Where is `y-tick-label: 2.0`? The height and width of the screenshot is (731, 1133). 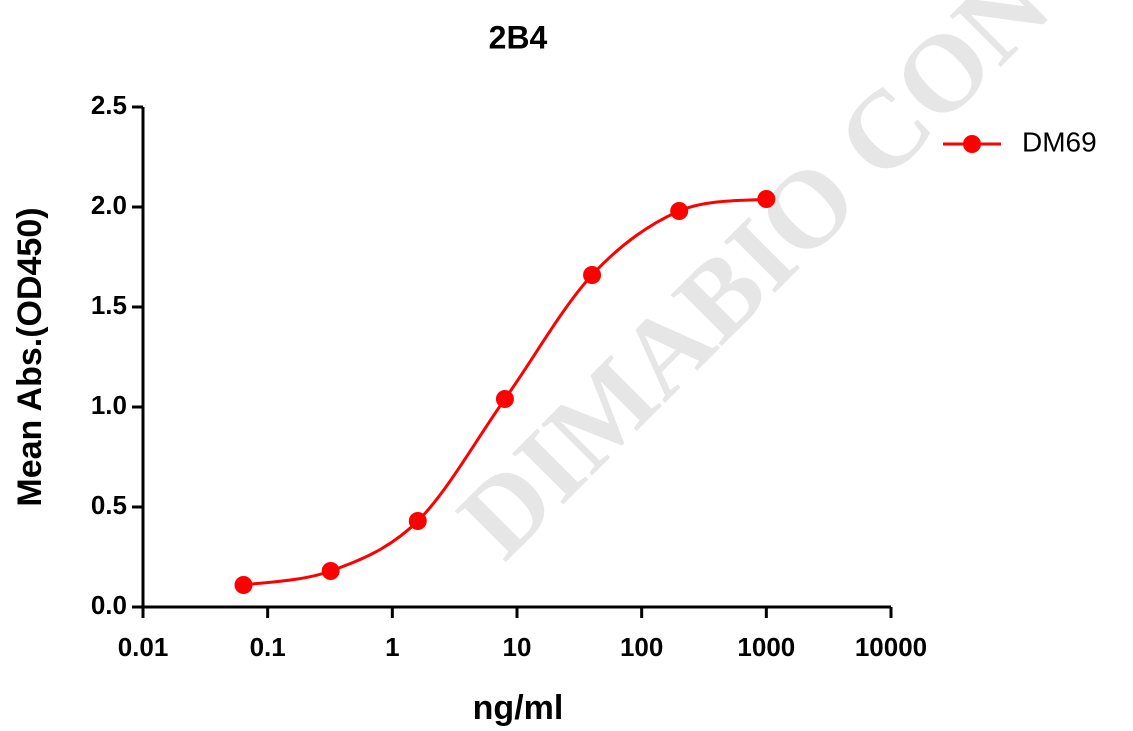
y-tick-label: 2.0 is located at coordinates (109, 205).